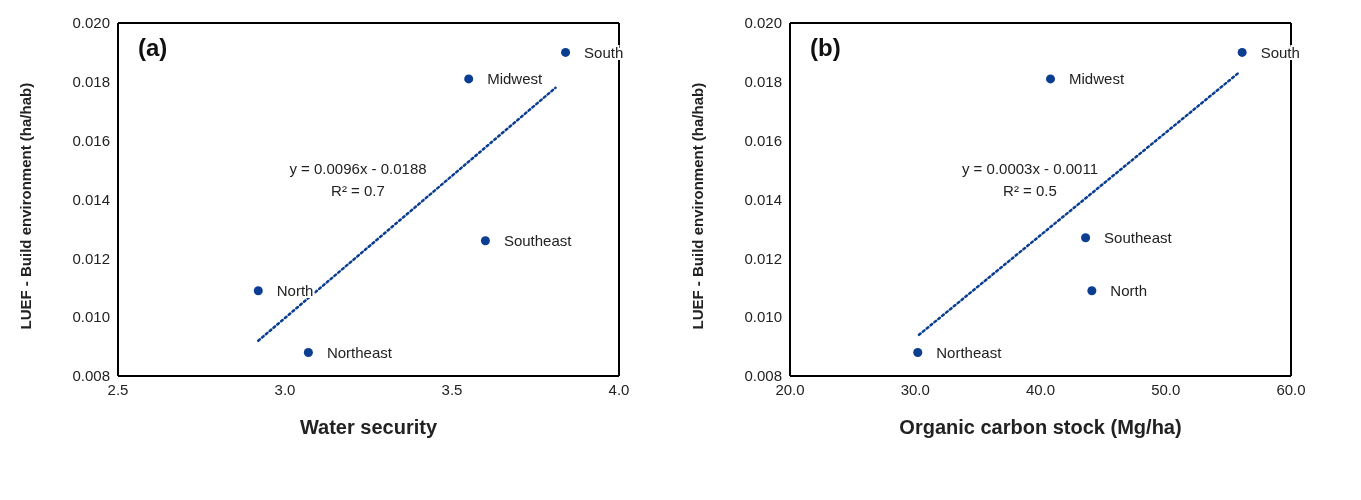 This screenshot has width=1361, height=500. Describe the element at coordinates (1030, 191) in the screenshot. I see `annotation: R² = 0.5` at that location.